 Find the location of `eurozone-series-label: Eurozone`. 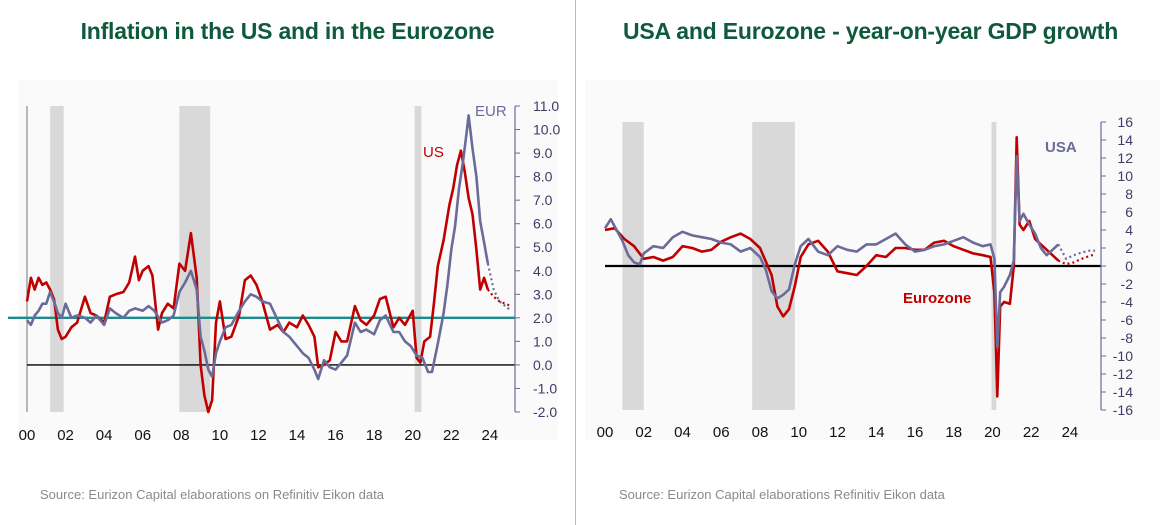

eurozone-series-label: Eurozone is located at coordinates (937, 298).